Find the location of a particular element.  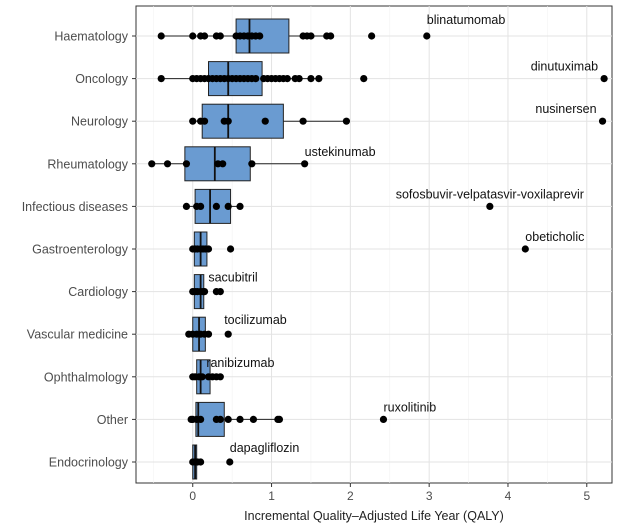

annotation-label: dinutuximab is located at coordinates (564, 67).